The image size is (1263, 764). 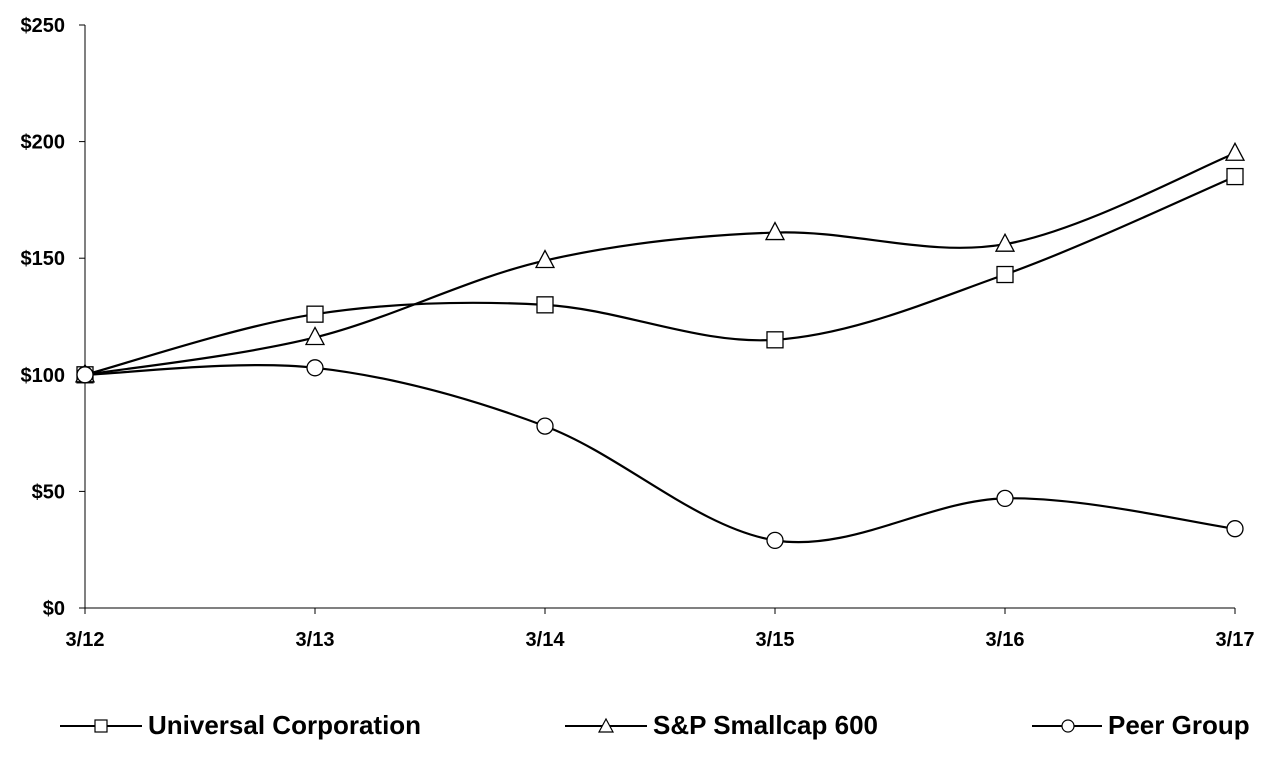 What do you see at coordinates (54, 609) in the screenshot?
I see `y-tick-label: $0` at bounding box center [54, 609].